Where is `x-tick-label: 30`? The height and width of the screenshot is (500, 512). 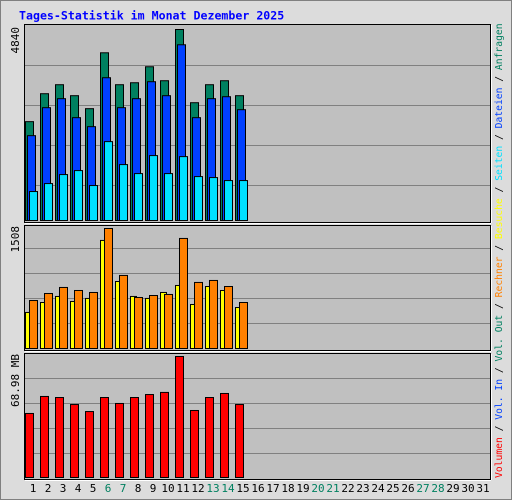
x-tick-label: 30 is located at coordinates (467, 488).